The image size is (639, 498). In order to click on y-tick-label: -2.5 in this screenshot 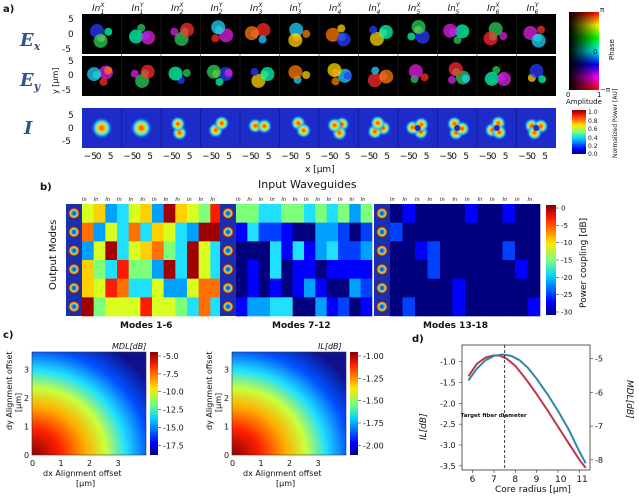, I will do `click(448, 424)`.